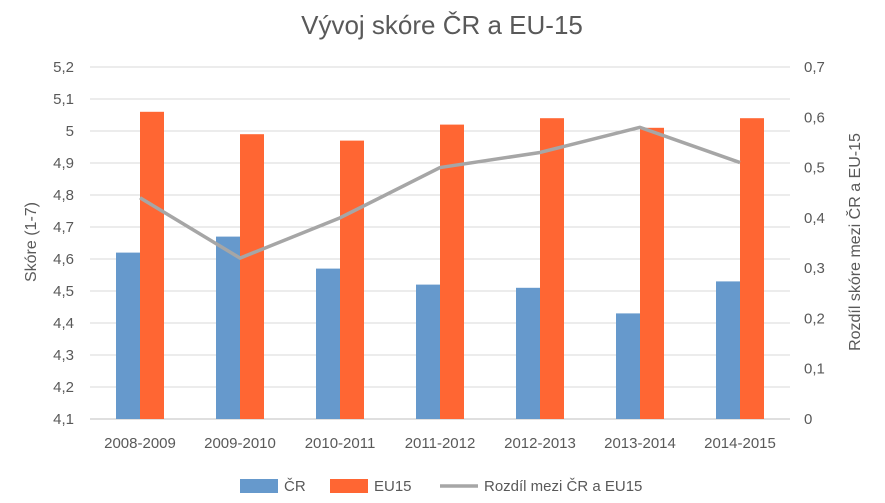 Image resolution: width=885 pixels, height=503 pixels. What do you see at coordinates (814, 318) in the screenshot?
I see `y2-tick-label: 0,2` at bounding box center [814, 318].